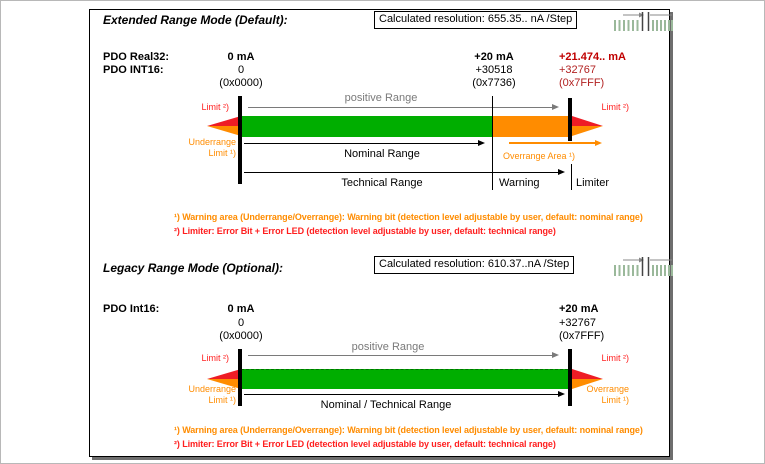 This screenshot has width=765, height=464. Describe the element at coordinates (494, 83) in the screenshot. I see `ext-nominal-hex: (0x7736)` at that location.